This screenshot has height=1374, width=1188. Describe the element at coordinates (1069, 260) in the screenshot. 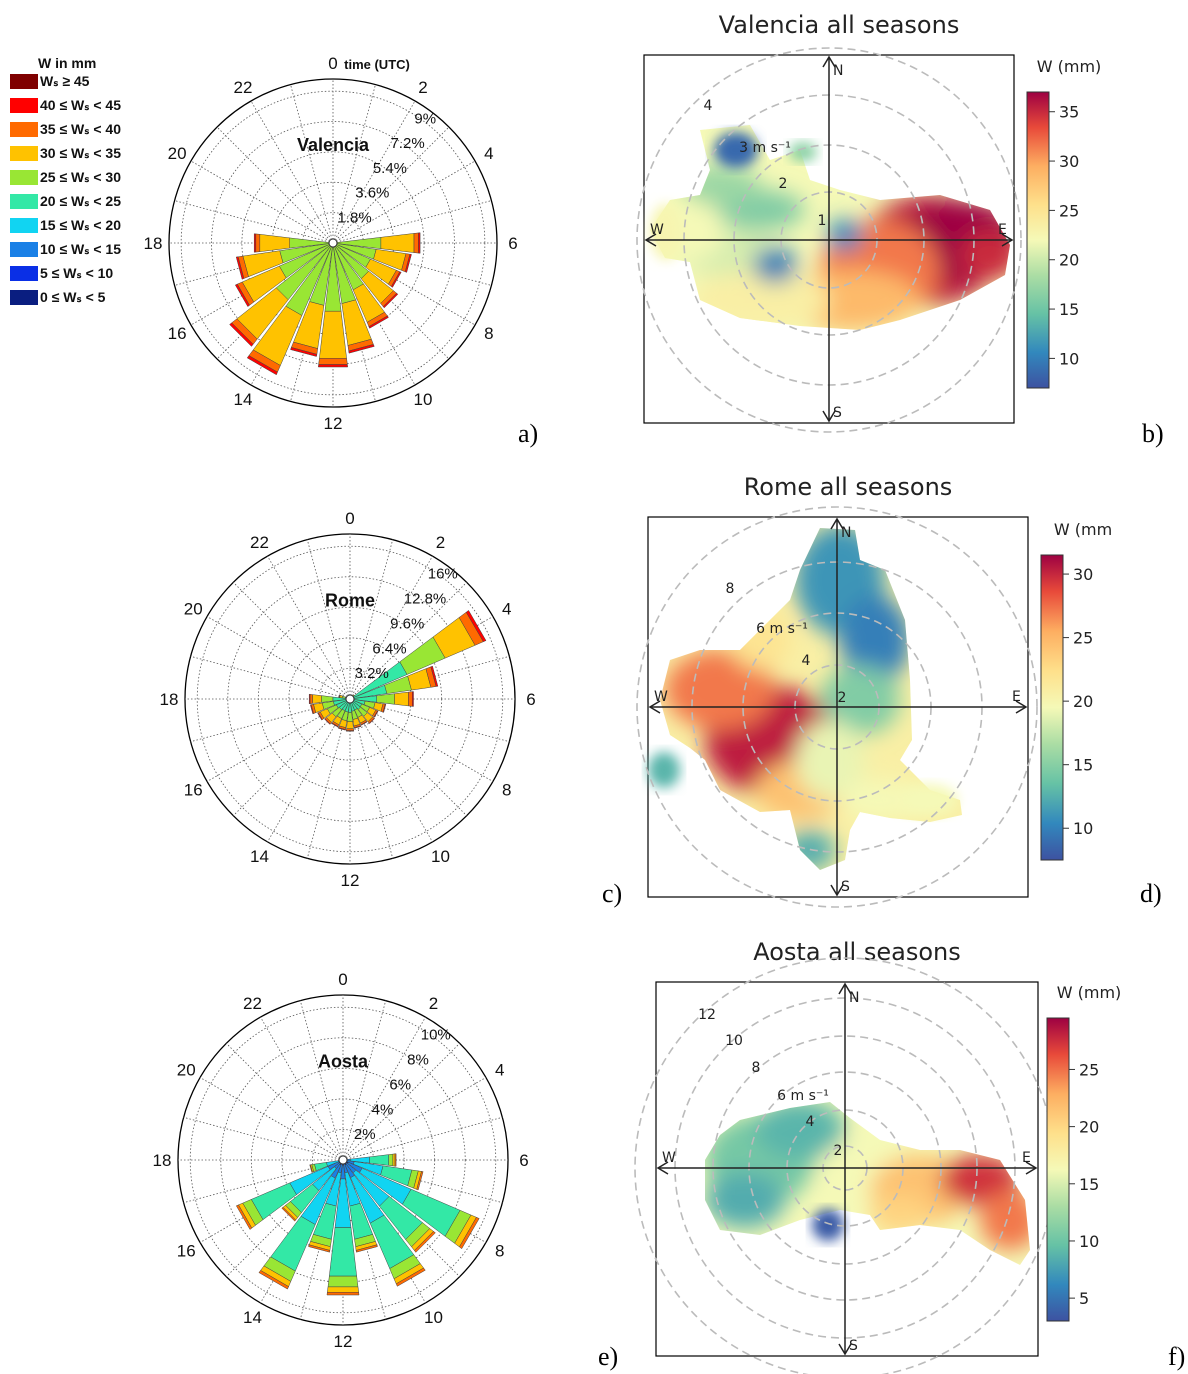

I see `colorbar-tick-label: 20` at that location.